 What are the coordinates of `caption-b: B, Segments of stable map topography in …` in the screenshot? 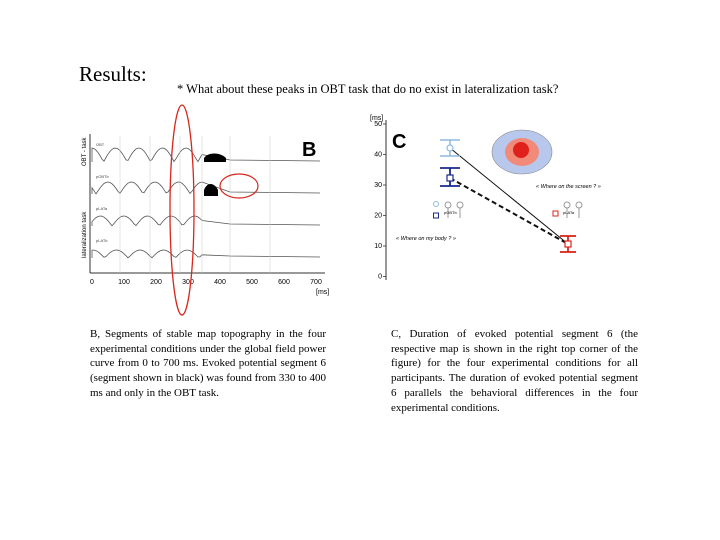 It's located at (208, 363).